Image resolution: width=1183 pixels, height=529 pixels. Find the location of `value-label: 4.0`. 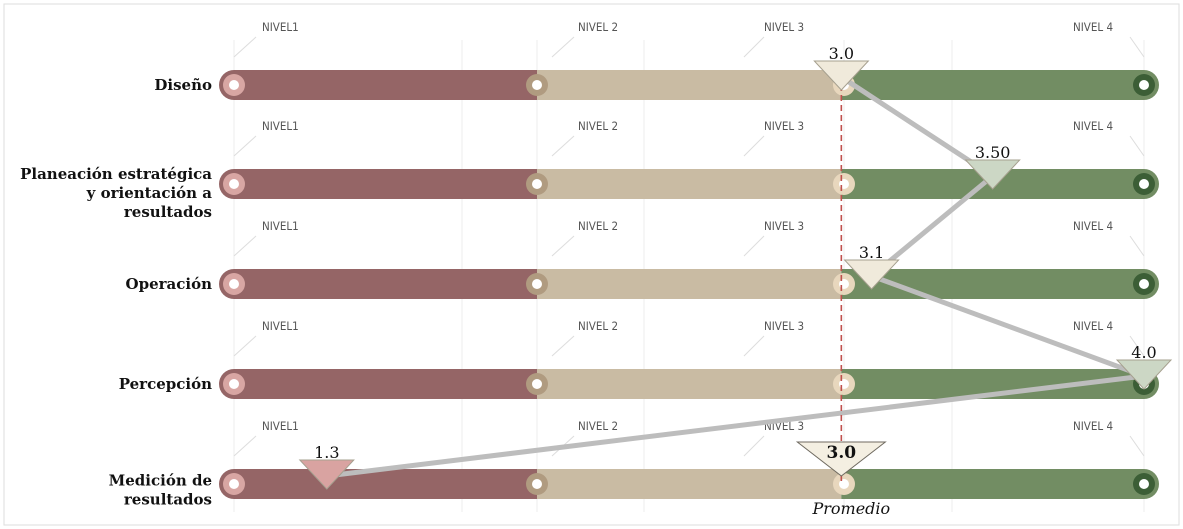

value-label: 4.0 is located at coordinates (1143, 352).